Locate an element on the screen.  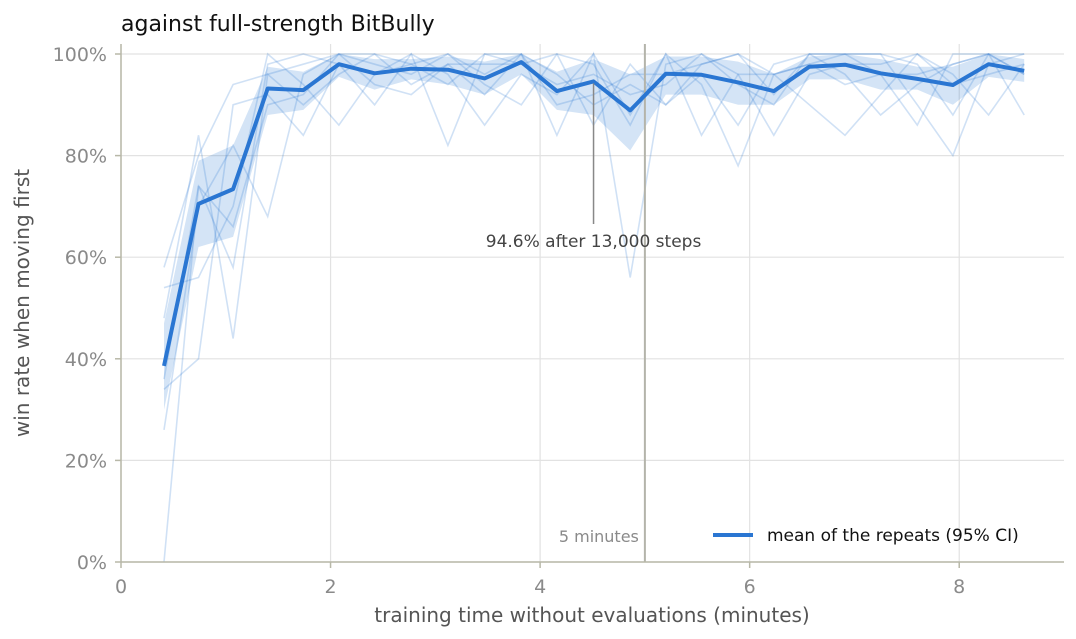
x-tick-label: 0 is located at coordinates (121, 587).